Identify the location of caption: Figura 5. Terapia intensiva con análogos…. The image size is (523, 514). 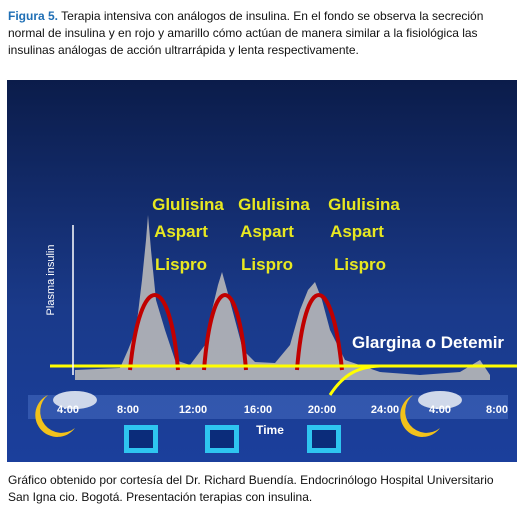
(262, 33).